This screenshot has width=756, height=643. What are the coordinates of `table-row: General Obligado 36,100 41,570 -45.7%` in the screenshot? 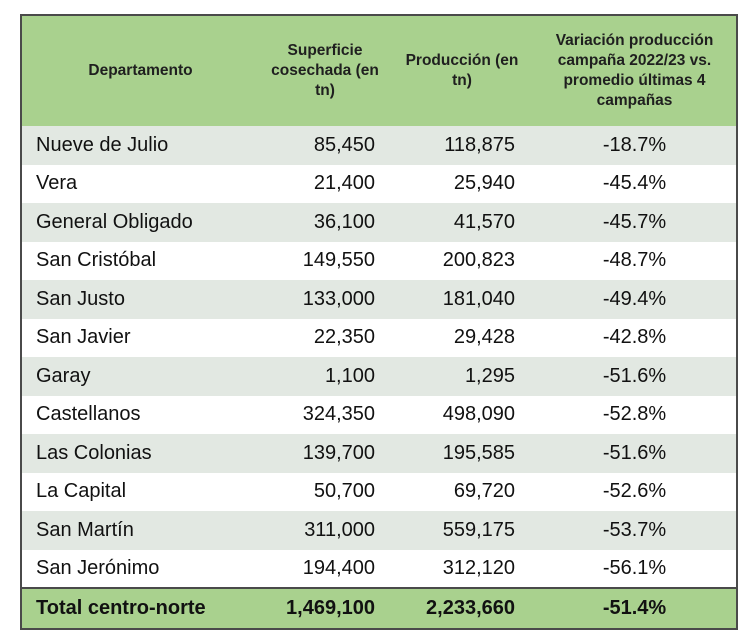 It's located at (379, 222).